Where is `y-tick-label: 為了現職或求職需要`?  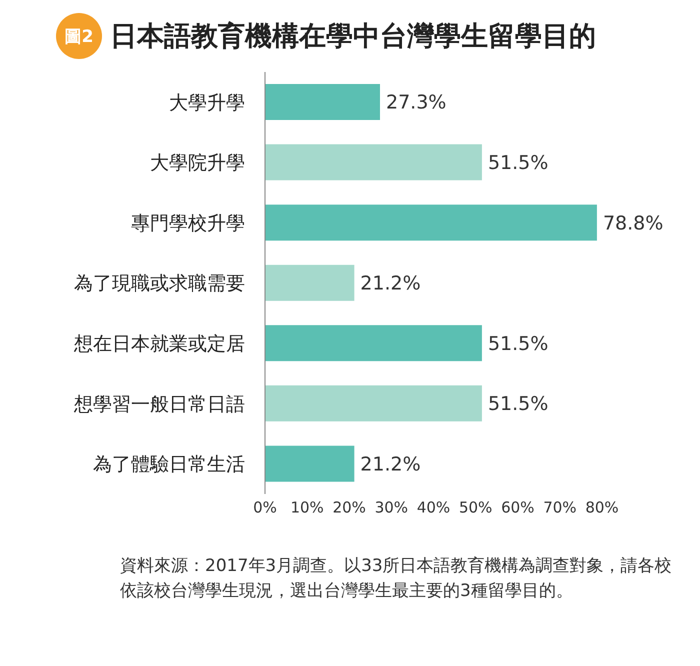 y-tick-label: 為了現職或求職需要 is located at coordinates (159, 283).